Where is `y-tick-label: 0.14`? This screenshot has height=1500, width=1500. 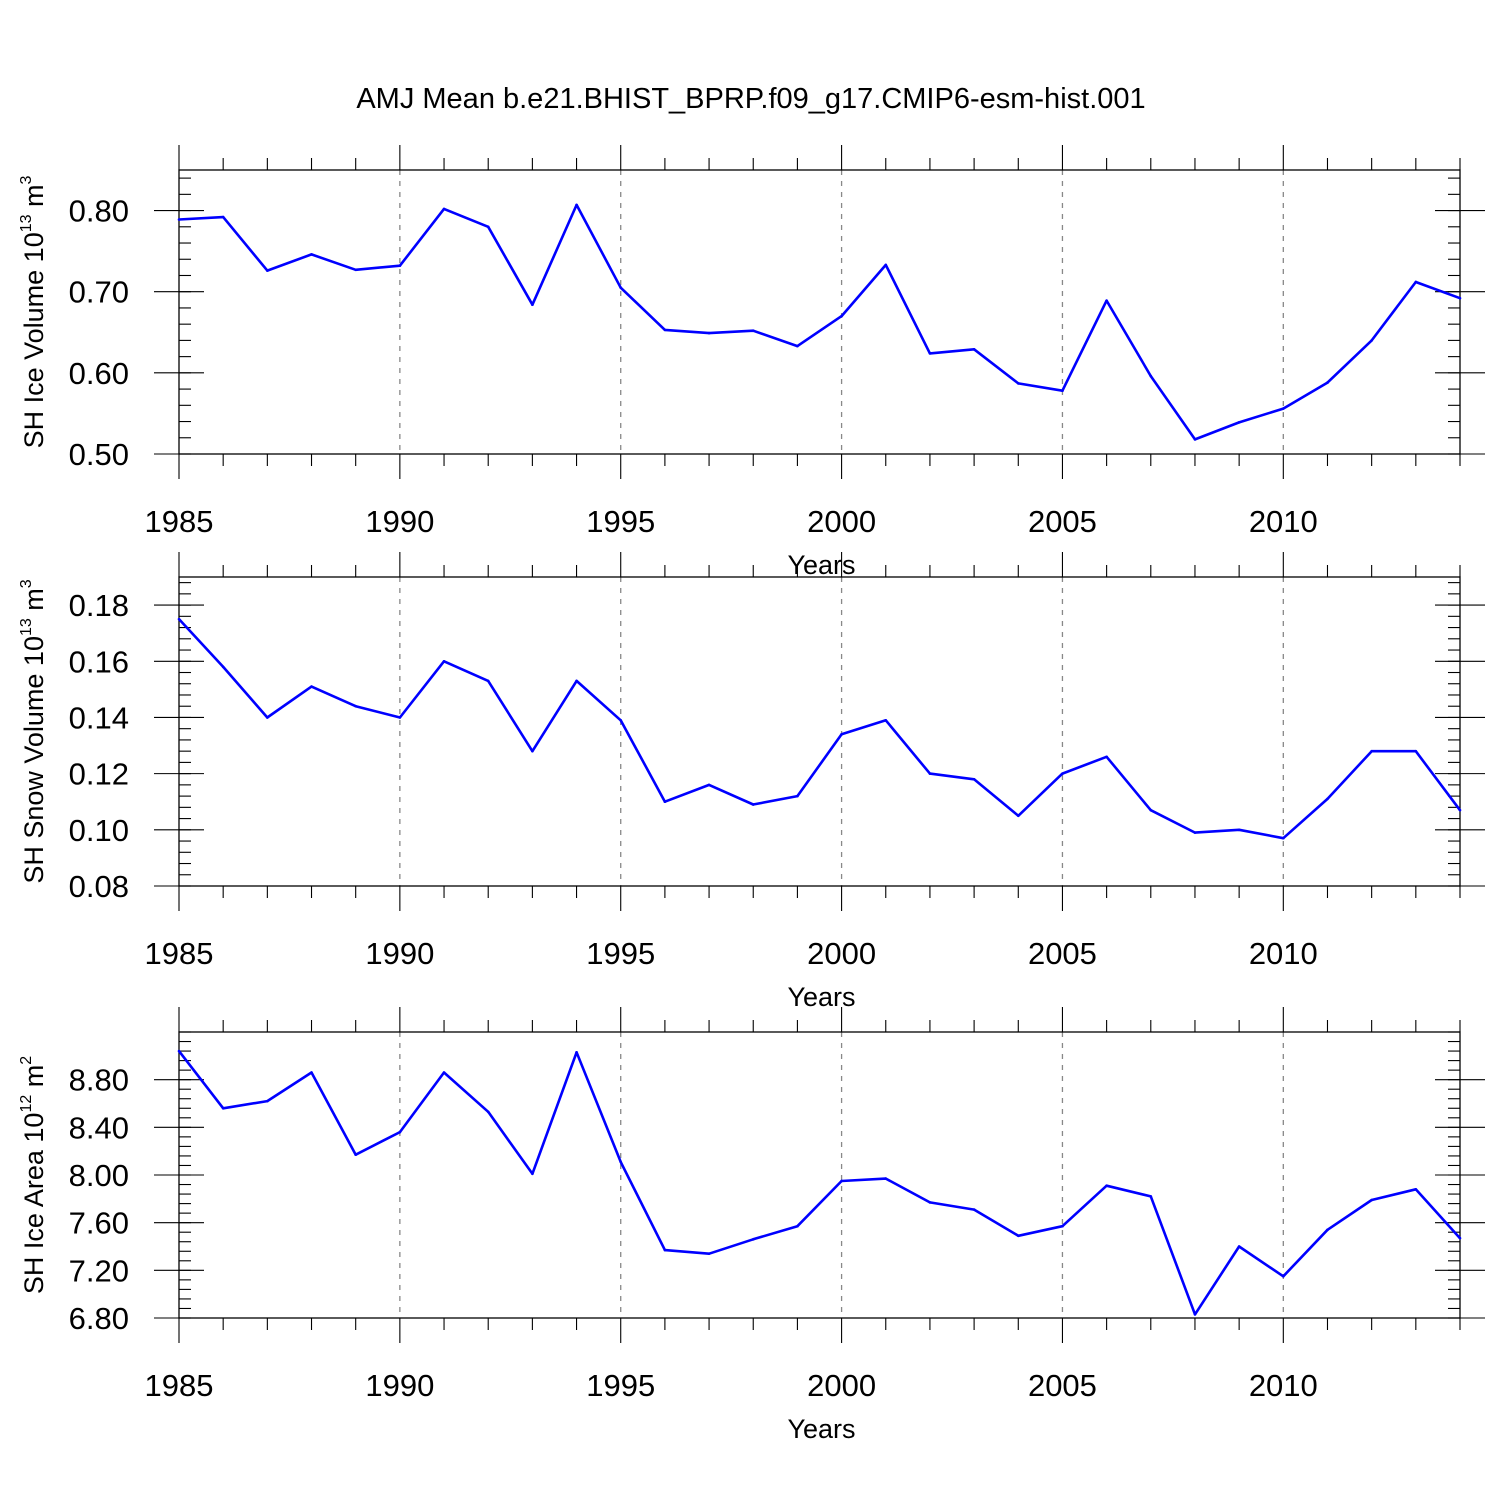
y-tick-label: 0.14 is located at coordinates (99, 717).